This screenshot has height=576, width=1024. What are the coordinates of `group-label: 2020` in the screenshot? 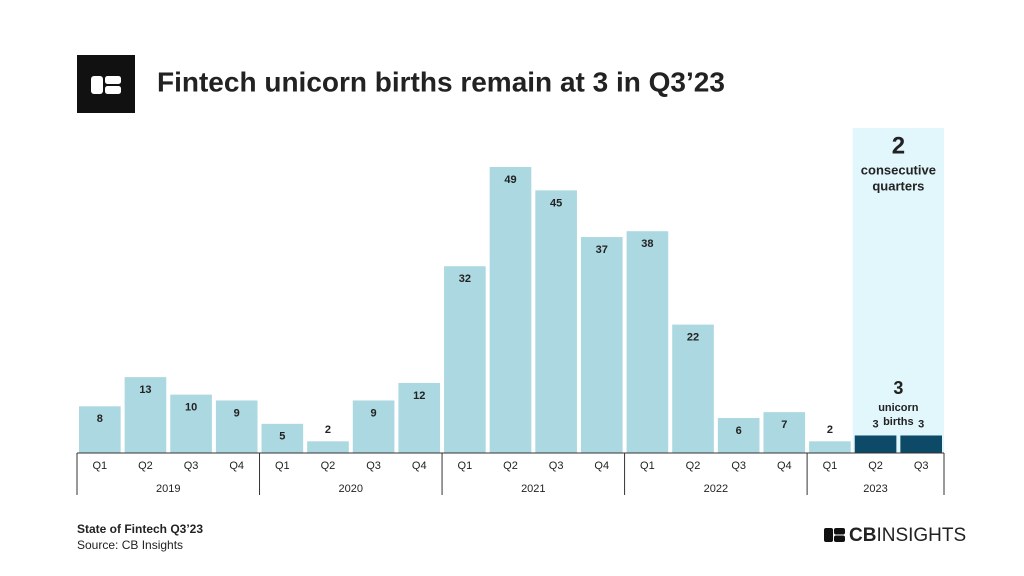 It's located at (351, 489).